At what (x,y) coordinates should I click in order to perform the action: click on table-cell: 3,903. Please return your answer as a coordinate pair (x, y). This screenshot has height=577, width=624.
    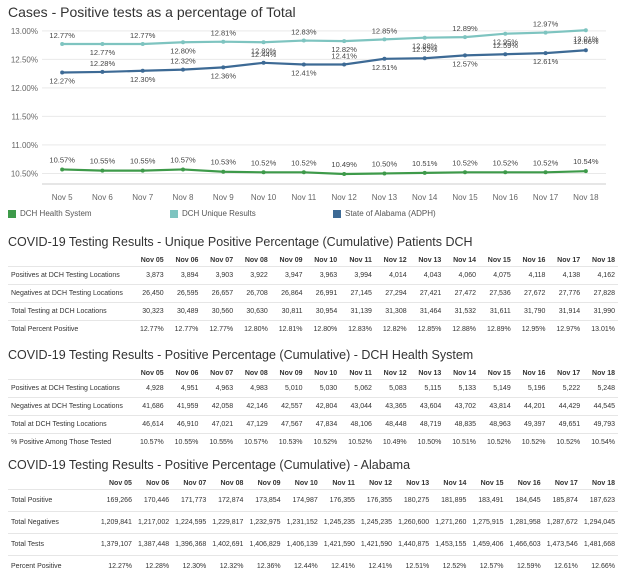
    Looking at the image, I should click on (219, 274).